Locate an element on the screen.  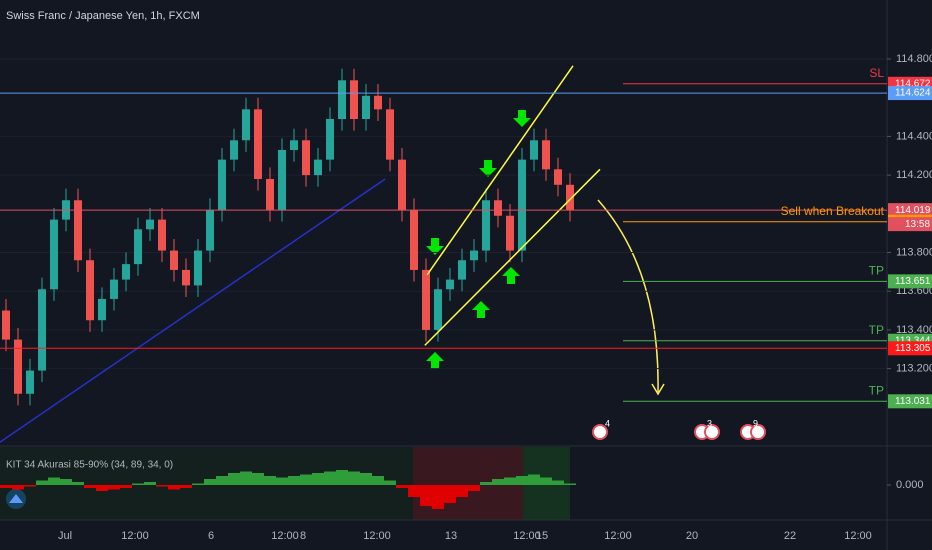
x-tick-label: 8 is located at coordinates (303, 536).